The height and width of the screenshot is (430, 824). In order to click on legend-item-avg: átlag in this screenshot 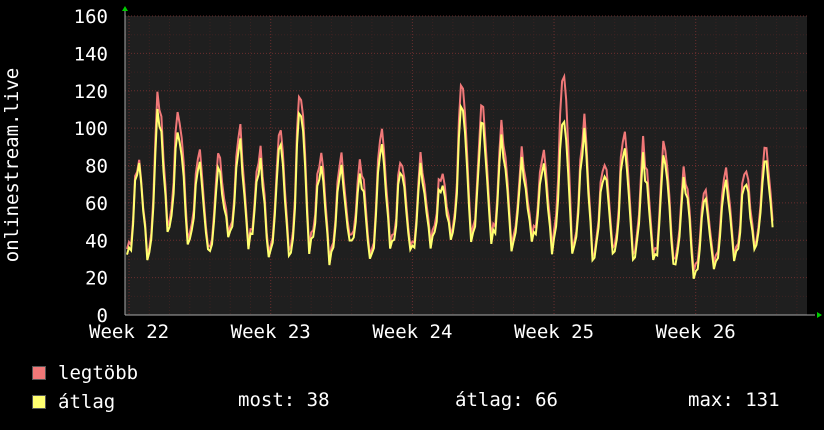, I will do `click(73, 402)`.